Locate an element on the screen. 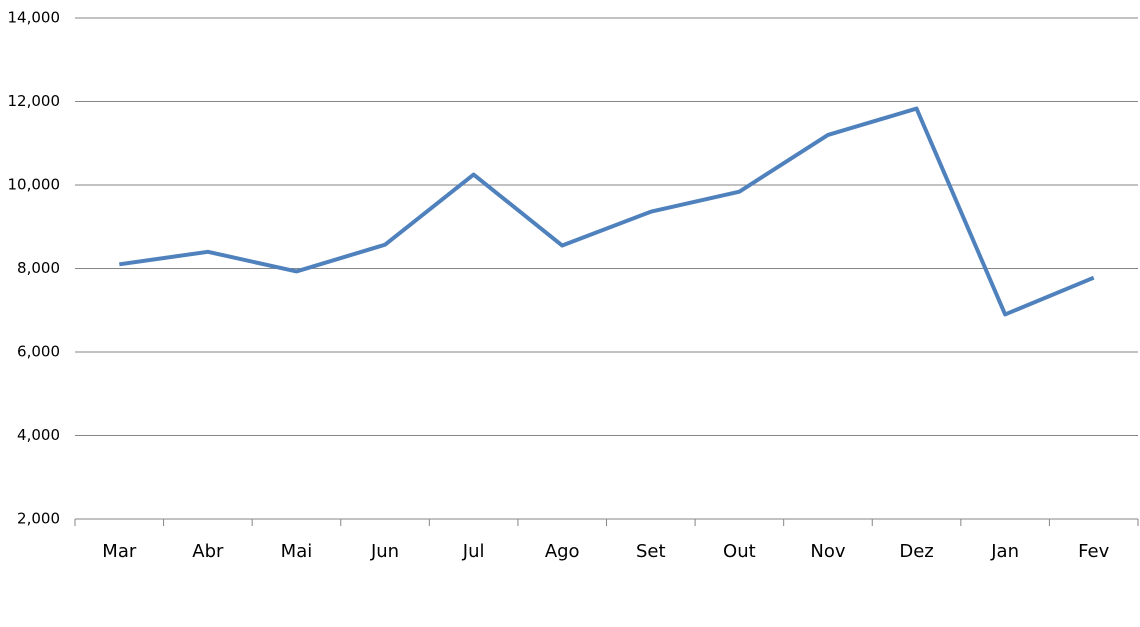 Image resolution: width=1140 pixels, height=627 pixels. y-tick-label: 2,000 is located at coordinates (38, 519).